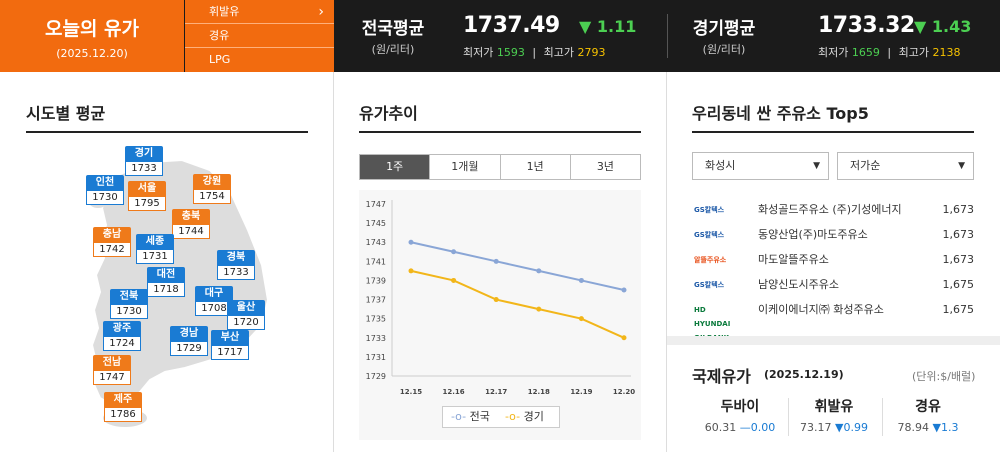  Describe the element at coordinates (123, 414) in the screenshot. I see `region-price: 1786` at that location.